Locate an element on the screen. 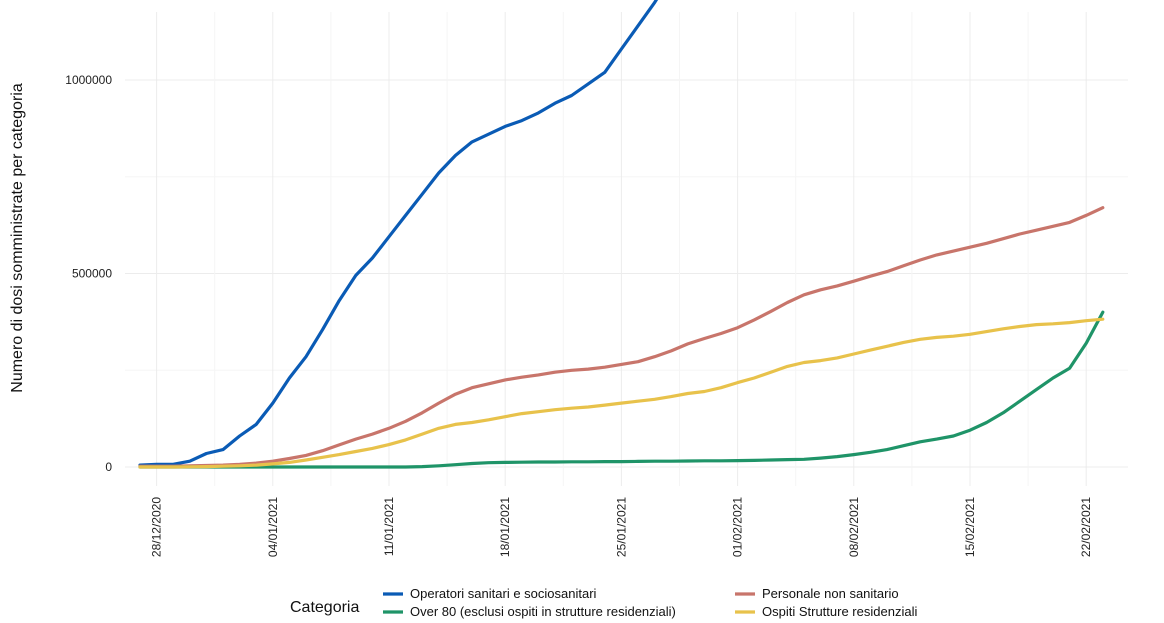 The height and width of the screenshot is (623, 1164). x-tick-label: 01/02/2021 is located at coordinates (738, 527).